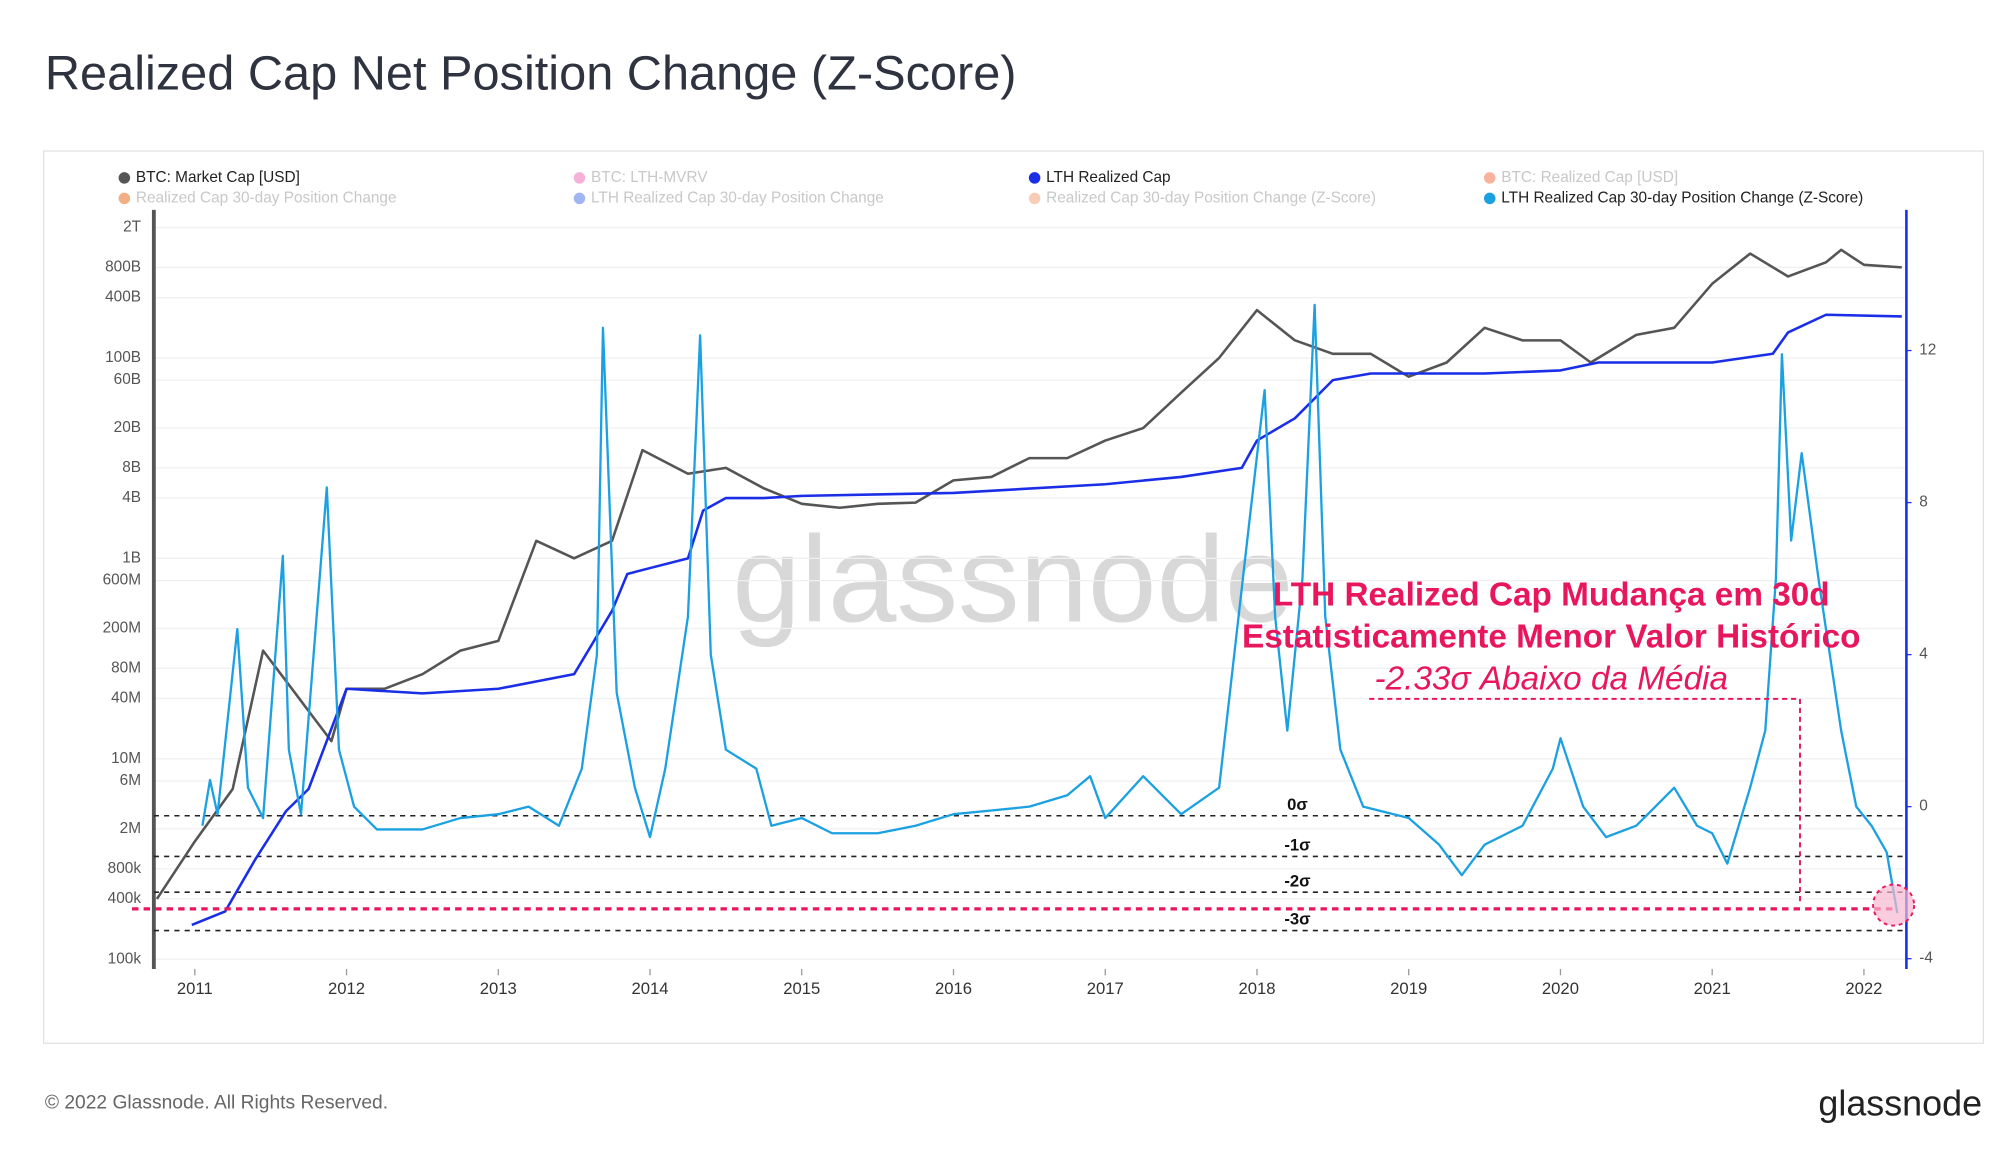 The width and height of the screenshot is (2000, 1152). I want to click on footer: © 2022 Glassnode. All Rights Reserved., so click(216, 1102).